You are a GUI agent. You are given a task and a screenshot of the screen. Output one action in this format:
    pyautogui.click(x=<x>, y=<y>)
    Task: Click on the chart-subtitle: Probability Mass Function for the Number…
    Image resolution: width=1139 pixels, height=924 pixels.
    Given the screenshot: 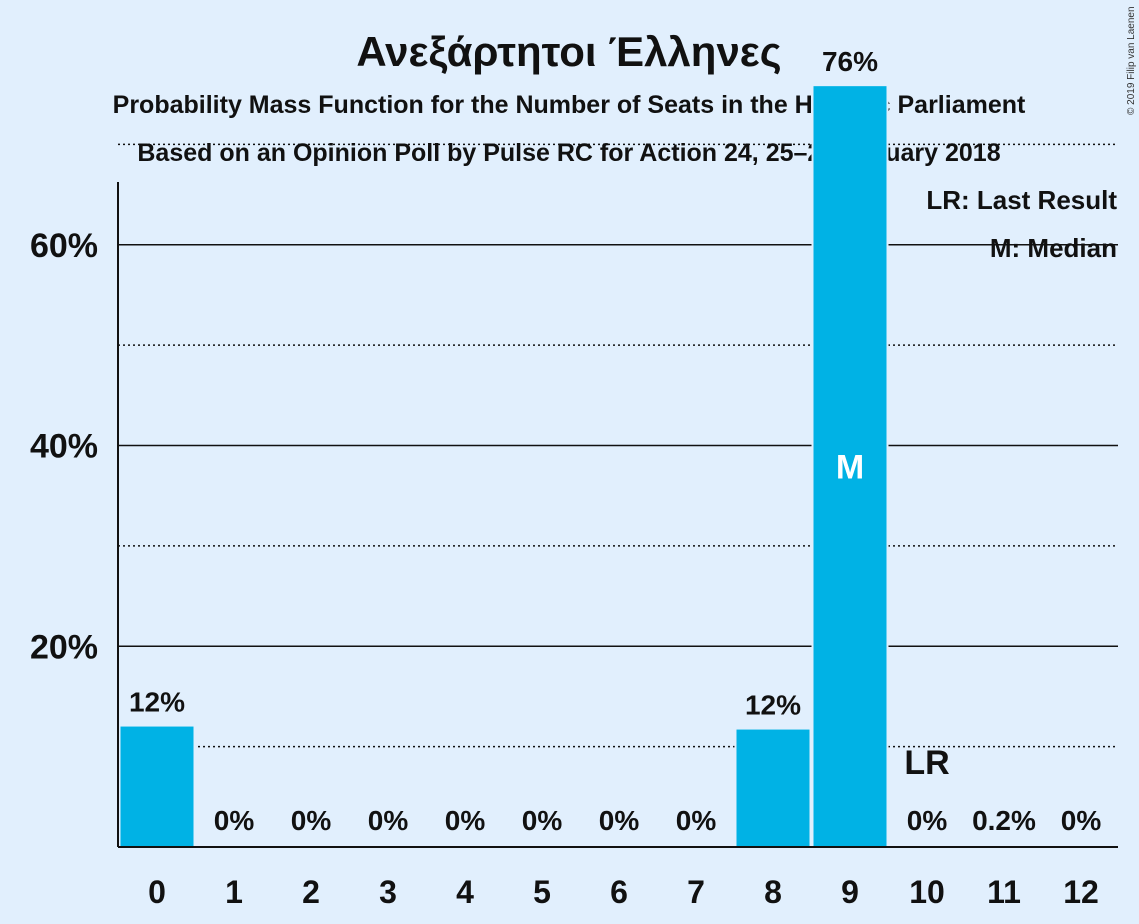 What is the action you would take?
    pyautogui.click(x=569, y=105)
    